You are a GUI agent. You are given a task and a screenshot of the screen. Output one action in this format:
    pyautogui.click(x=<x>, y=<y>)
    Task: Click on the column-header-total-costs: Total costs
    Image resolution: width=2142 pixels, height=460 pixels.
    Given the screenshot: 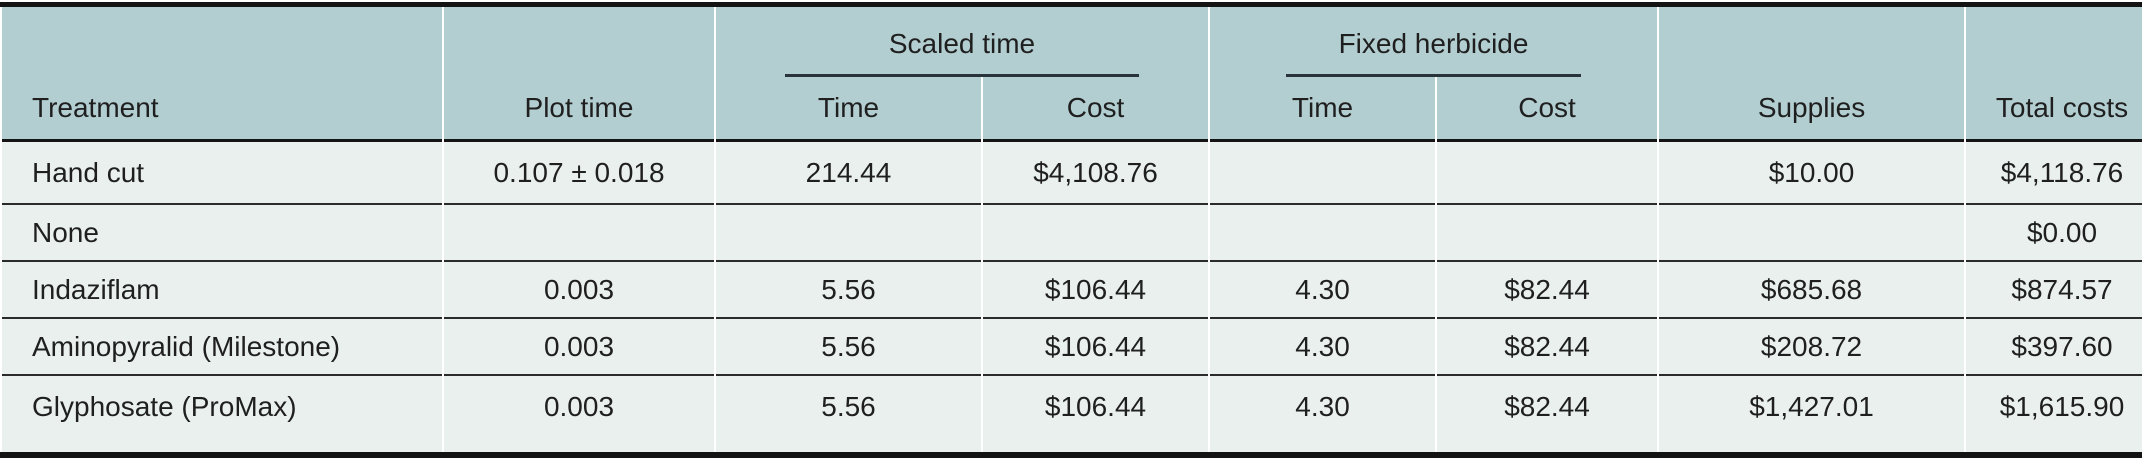 What is the action you would take?
    pyautogui.click(x=2054, y=108)
    